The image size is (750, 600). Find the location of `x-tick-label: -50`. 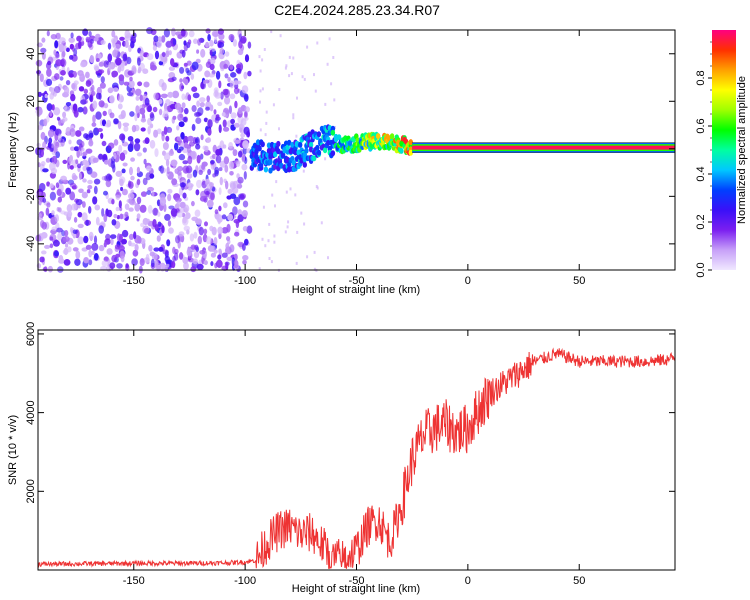

x-tick-label: -50 is located at coordinates (357, 581).